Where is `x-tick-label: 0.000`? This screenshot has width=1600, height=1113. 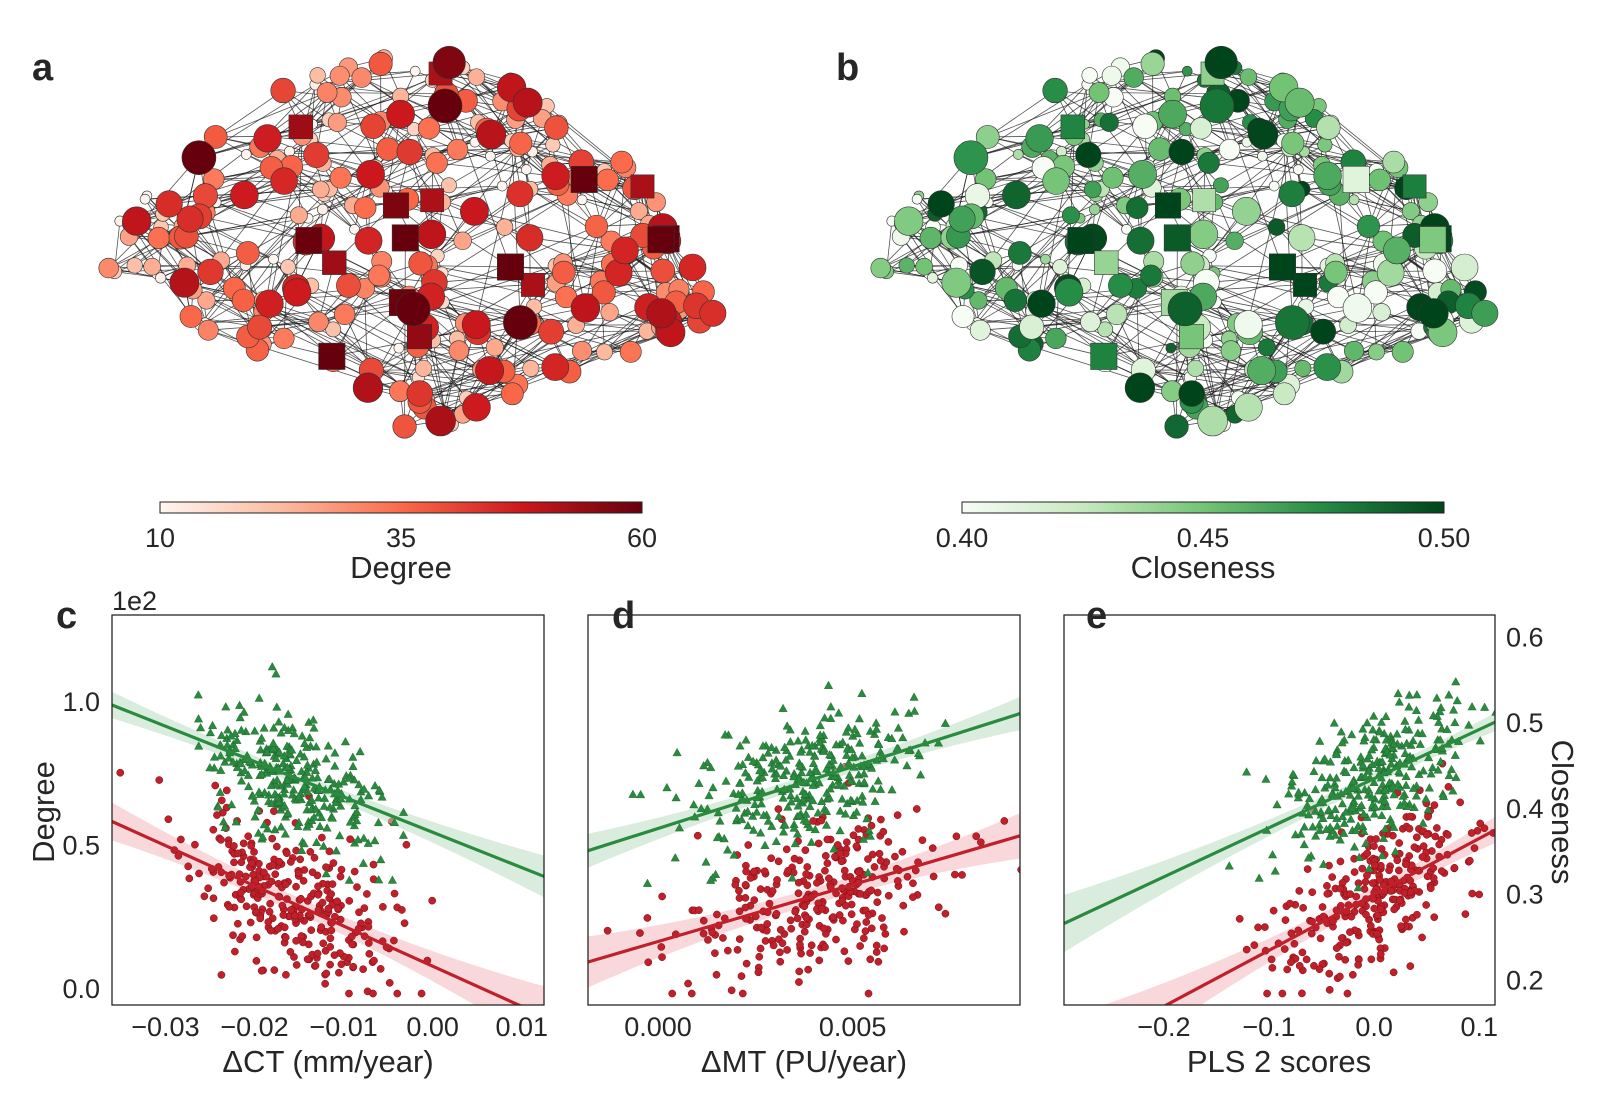 x-tick-label: 0.000 is located at coordinates (658, 1027).